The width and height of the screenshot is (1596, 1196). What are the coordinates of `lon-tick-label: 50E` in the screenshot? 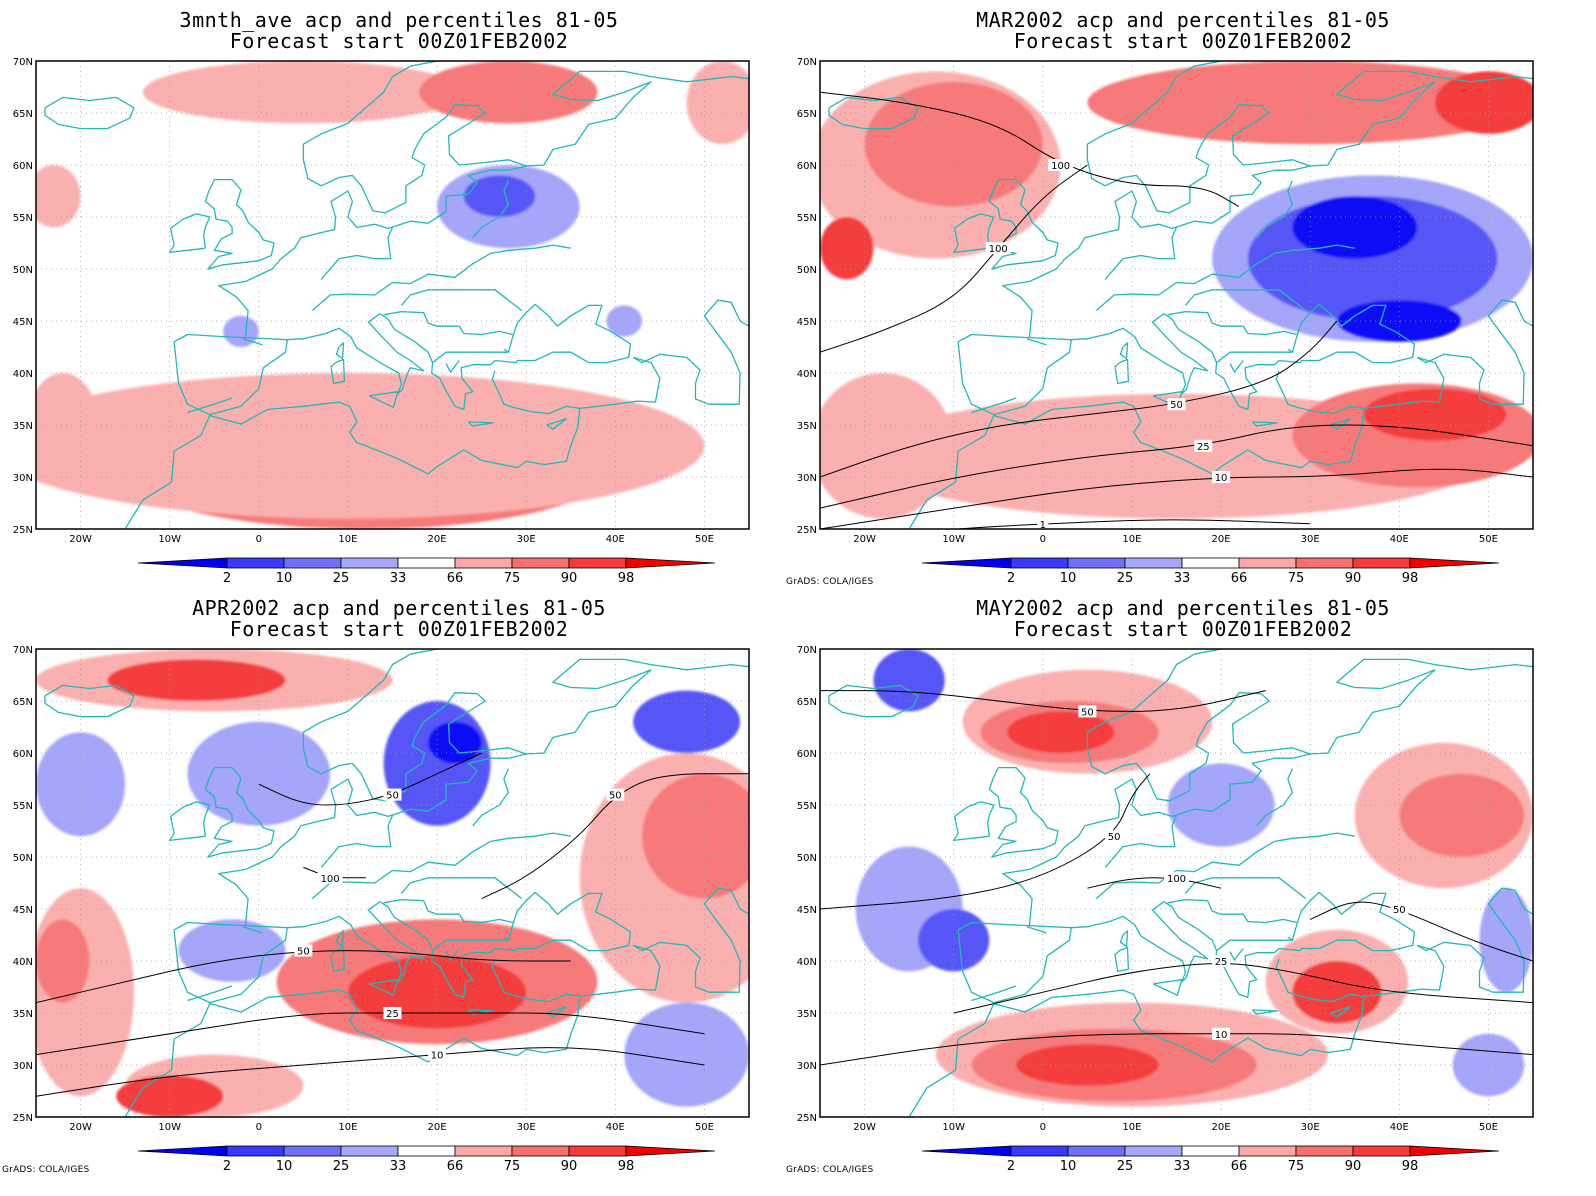 It's located at (1488, 539).